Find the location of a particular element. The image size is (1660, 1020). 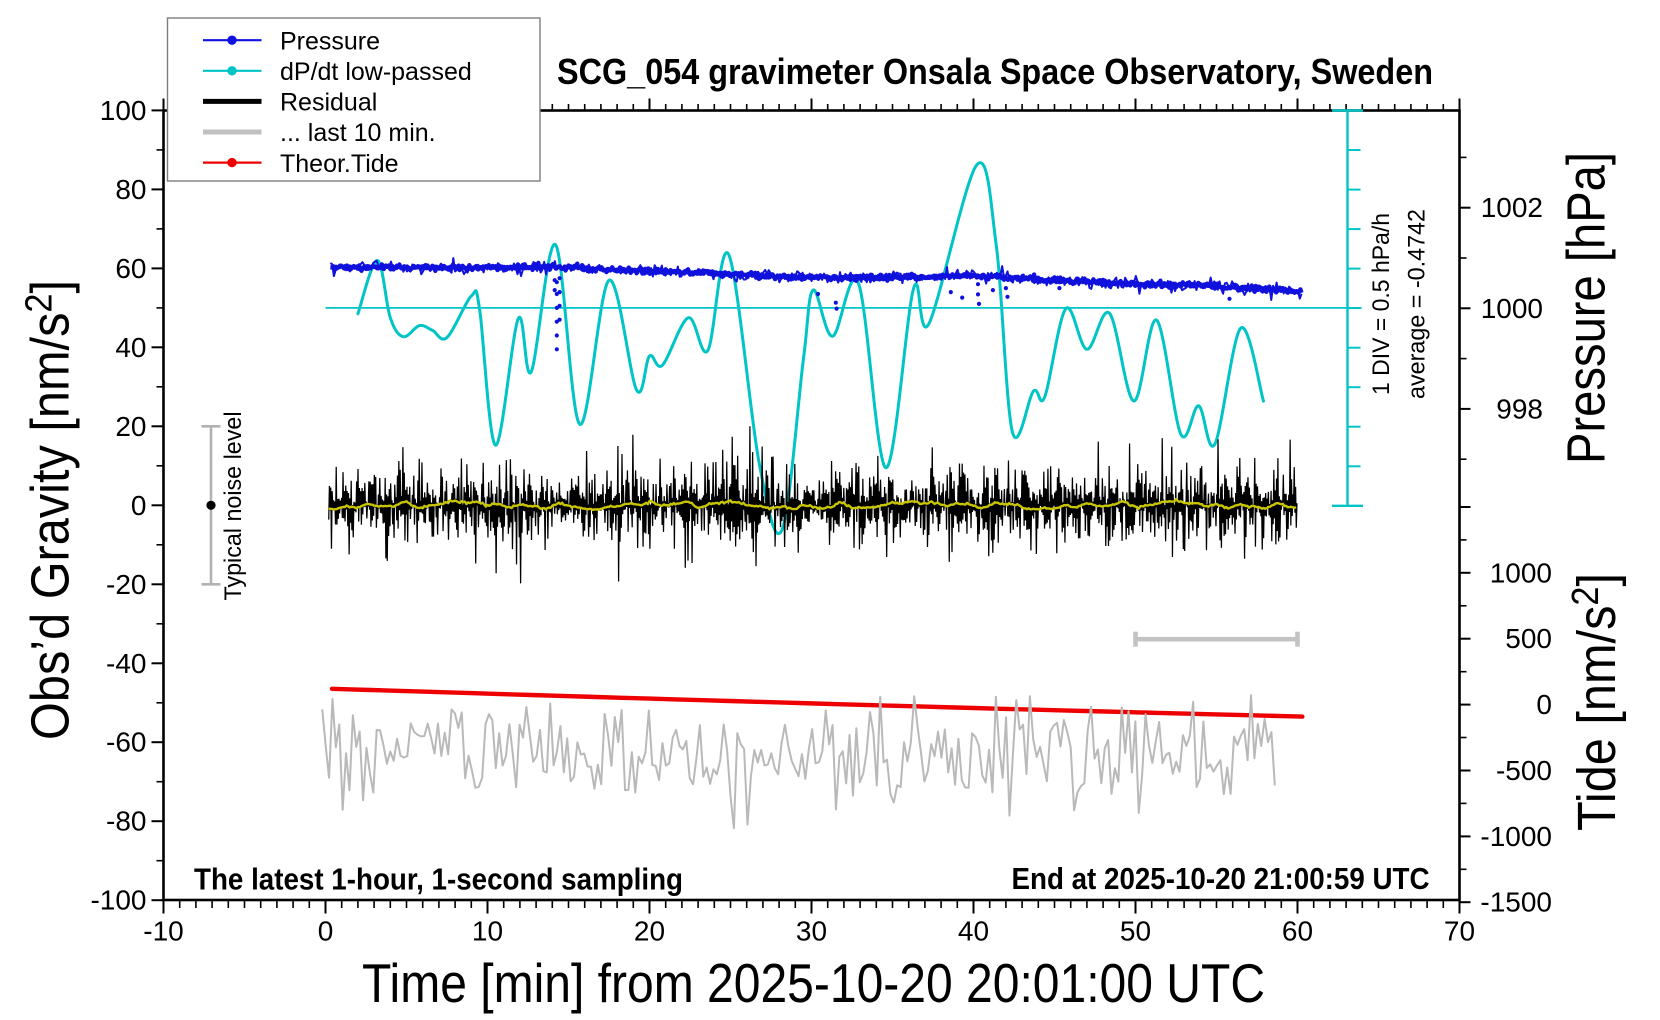

svg-text: Residual is located at coordinates (328, 103).